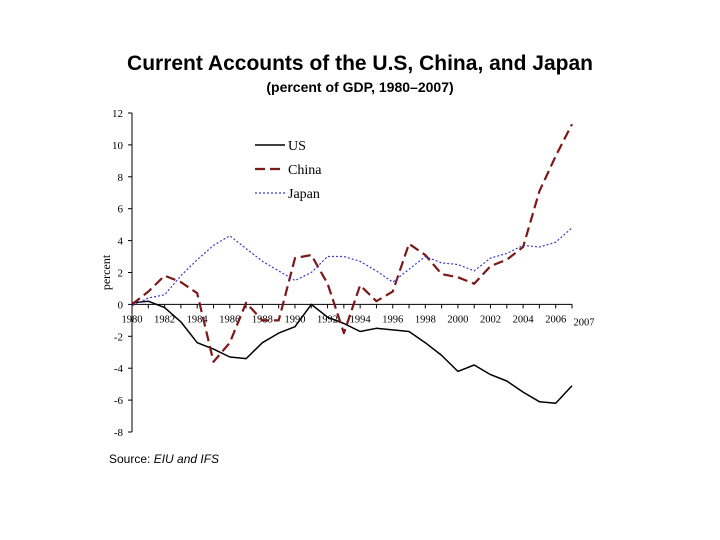  Describe the element at coordinates (490, 319) in the screenshot. I see `x-tick-label: 2002` at that location.